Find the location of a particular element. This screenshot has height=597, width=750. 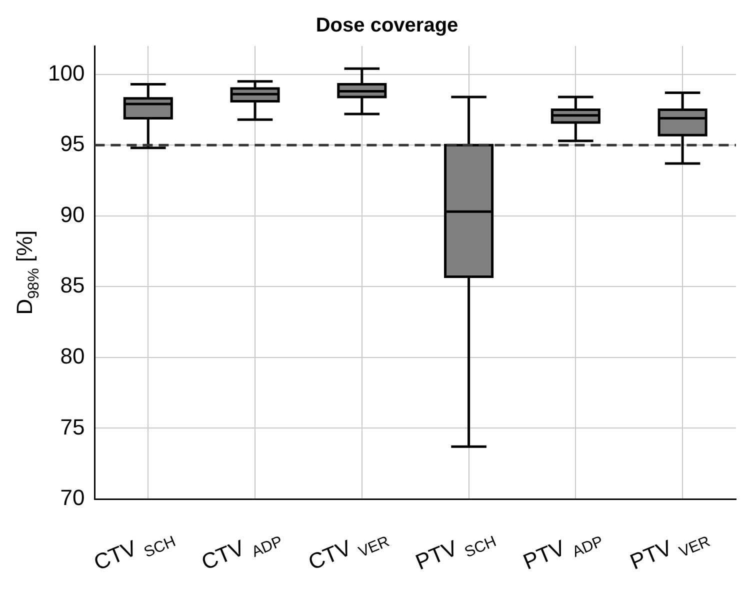

y-tick-label: 90 is located at coordinates (72, 214).